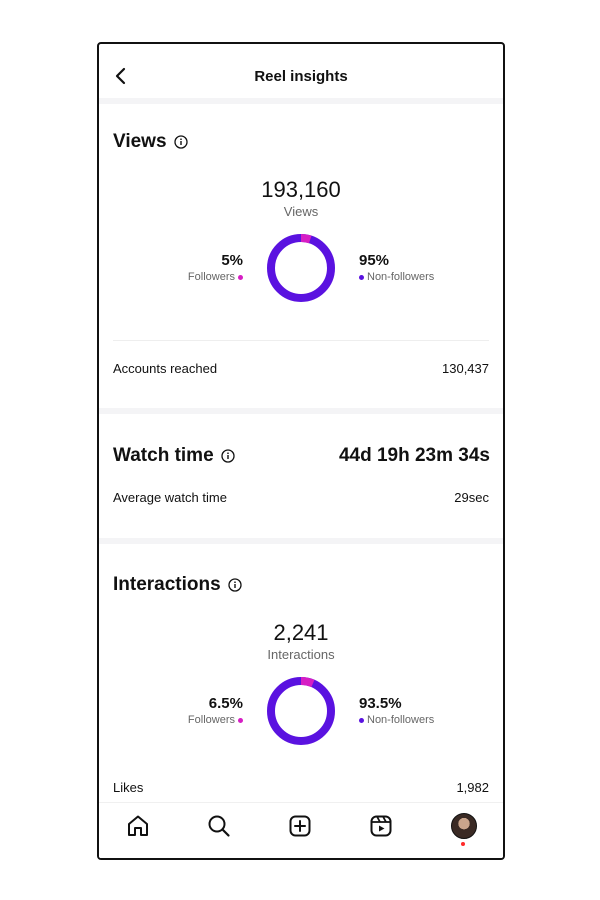 This screenshot has height=900, width=600. Describe the element at coordinates (140, 141) in the screenshot. I see `views-title: Views` at that location.